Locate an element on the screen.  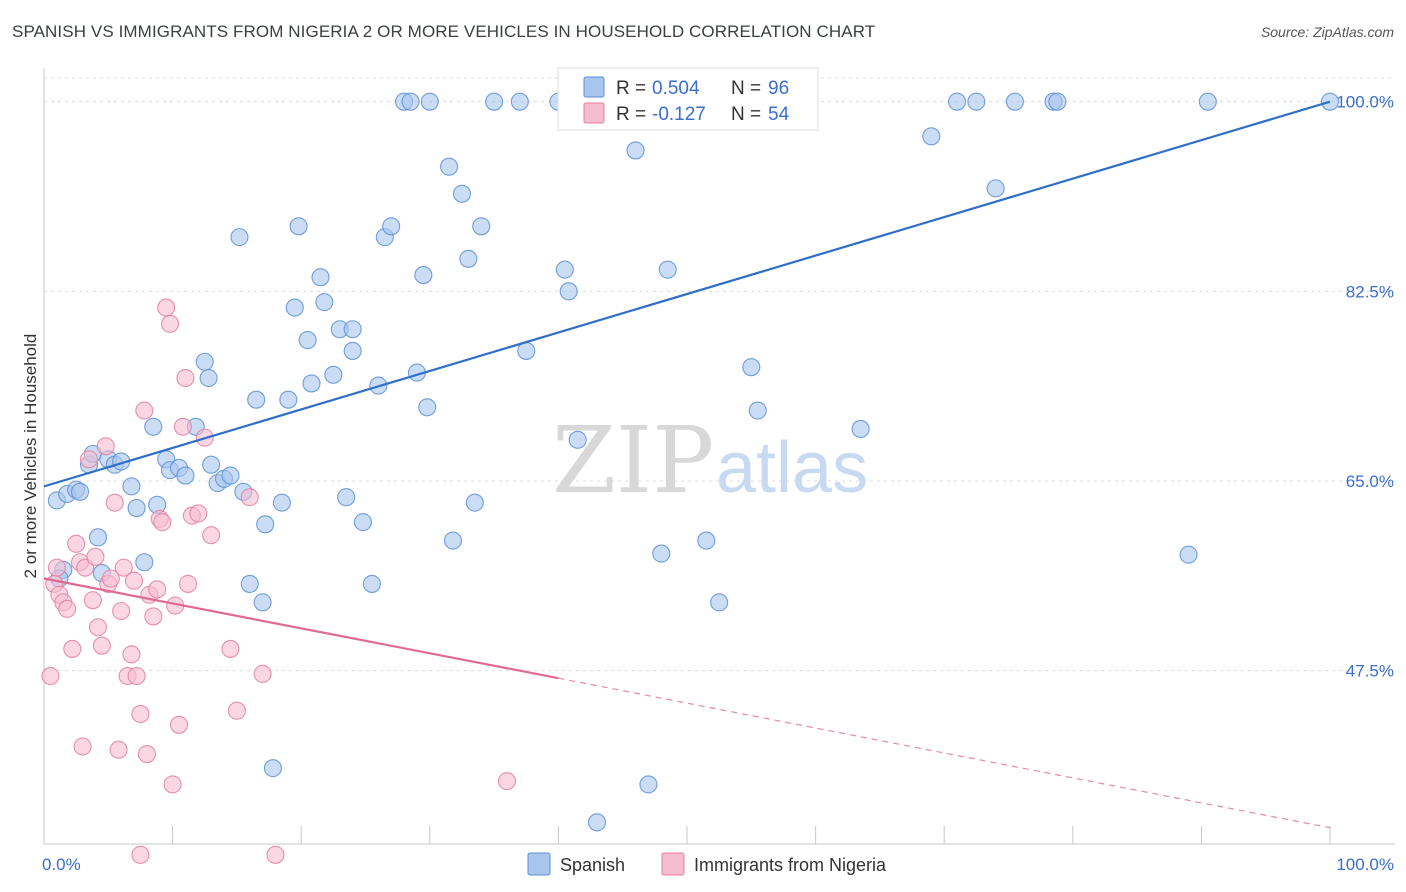
legend-item-spanish: Spanish is located at coordinates (576, 864).